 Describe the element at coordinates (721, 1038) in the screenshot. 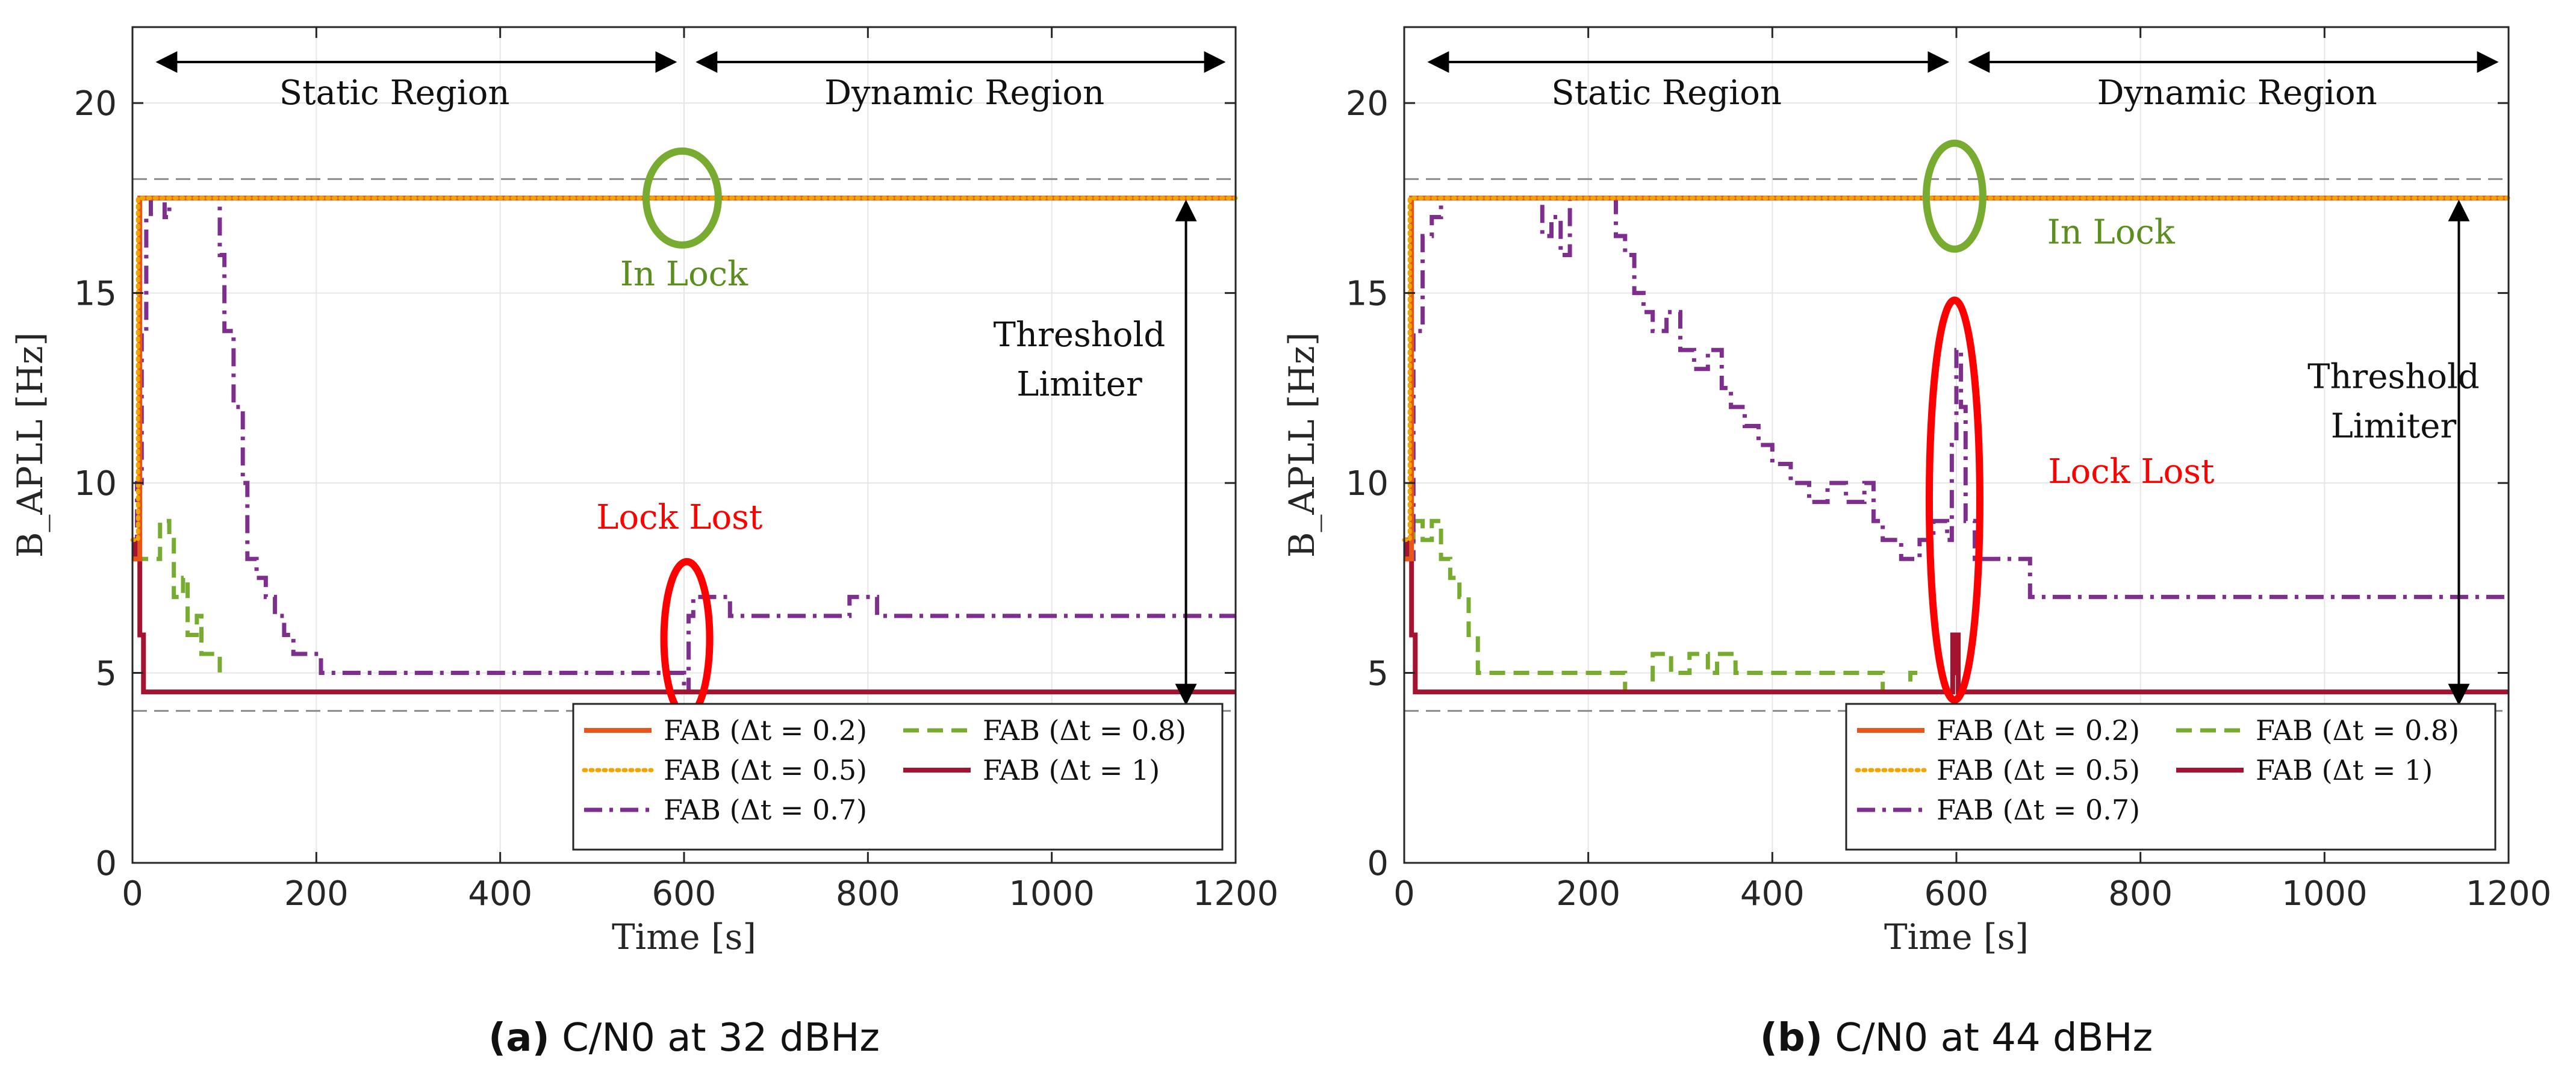

I see `caption-text: C/N0 at 32 dBHz` at that location.